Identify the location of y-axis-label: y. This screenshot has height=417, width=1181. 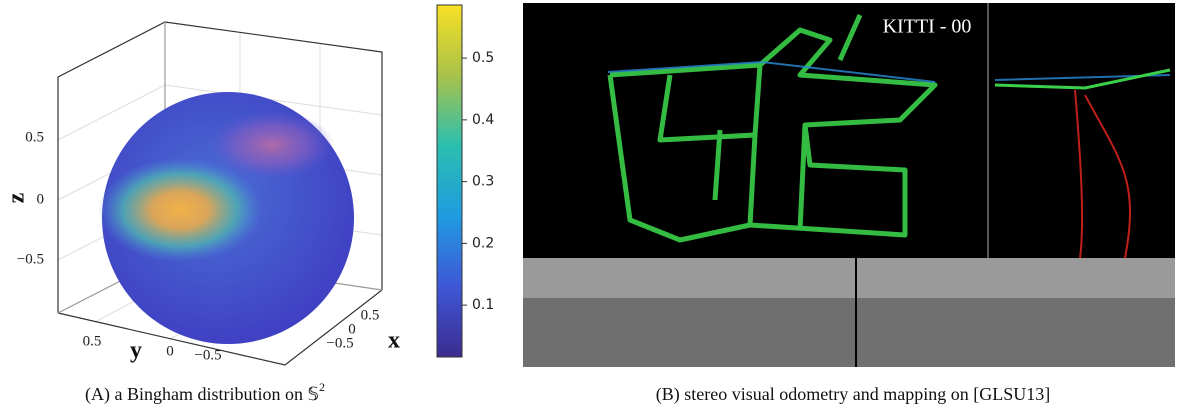
(136, 351).